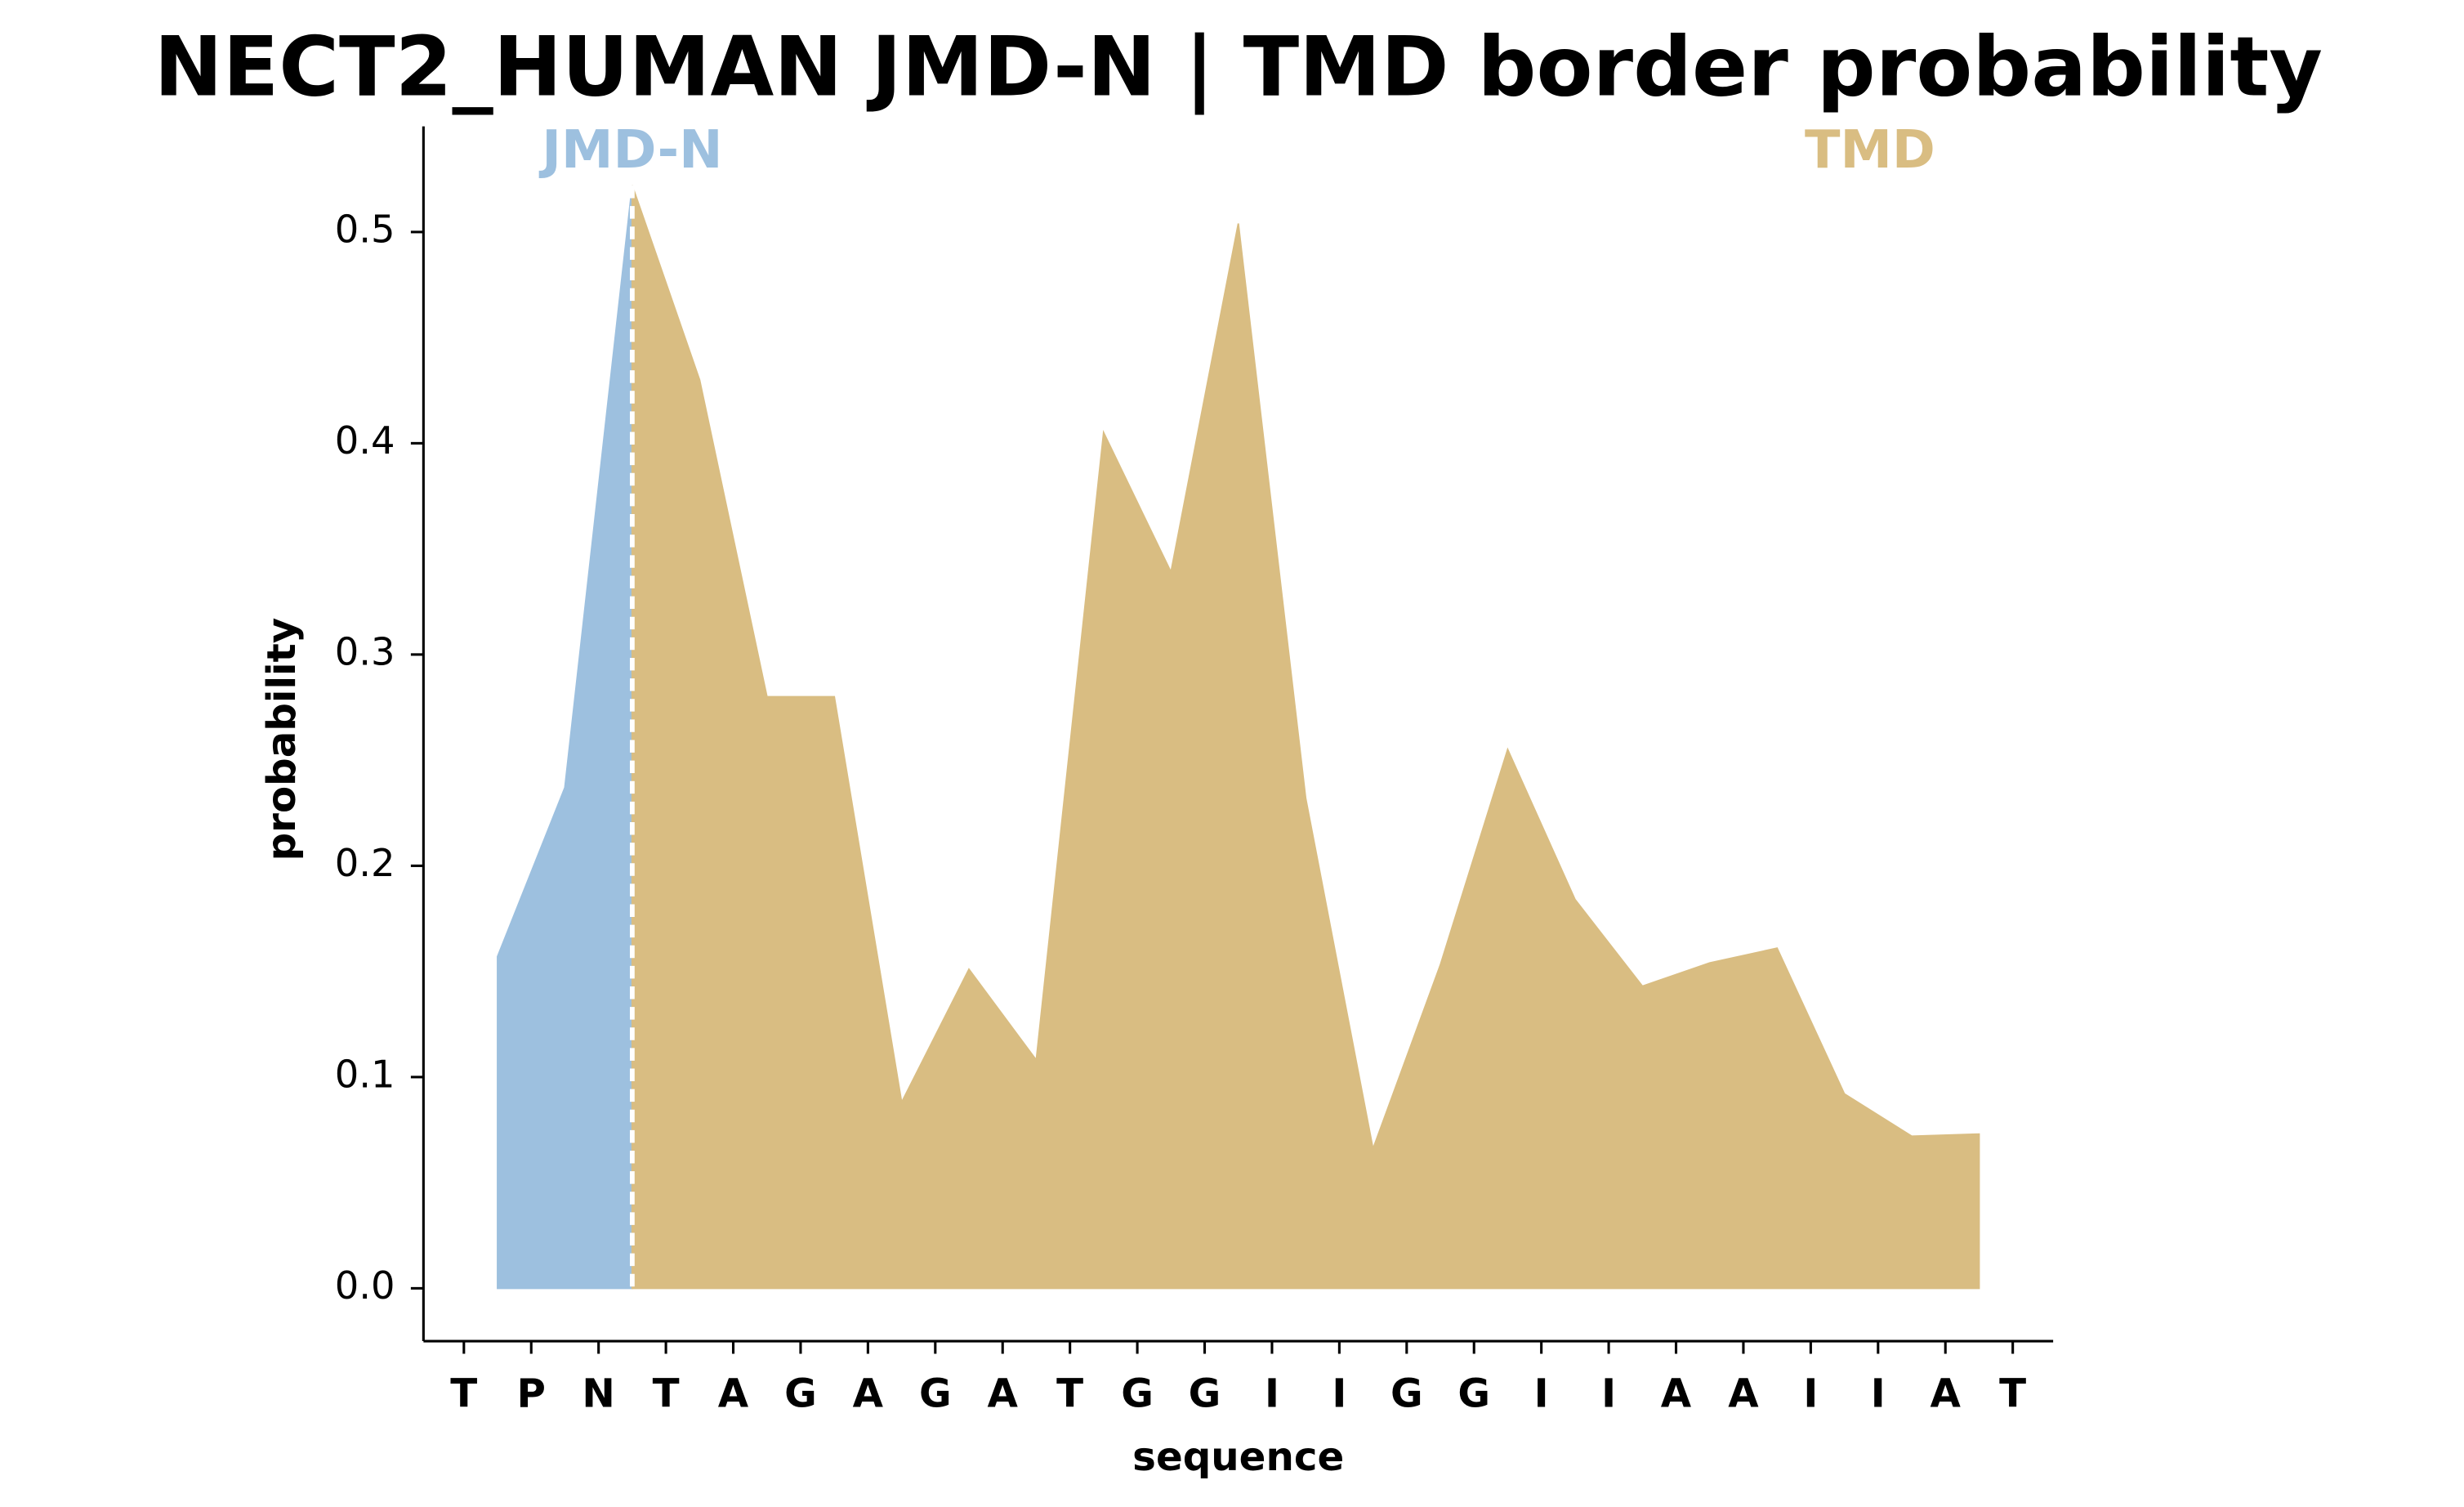  What do you see at coordinates (365, 1074) in the screenshot?
I see `y-tick-label: 0.1` at bounding box center [365, 1074].